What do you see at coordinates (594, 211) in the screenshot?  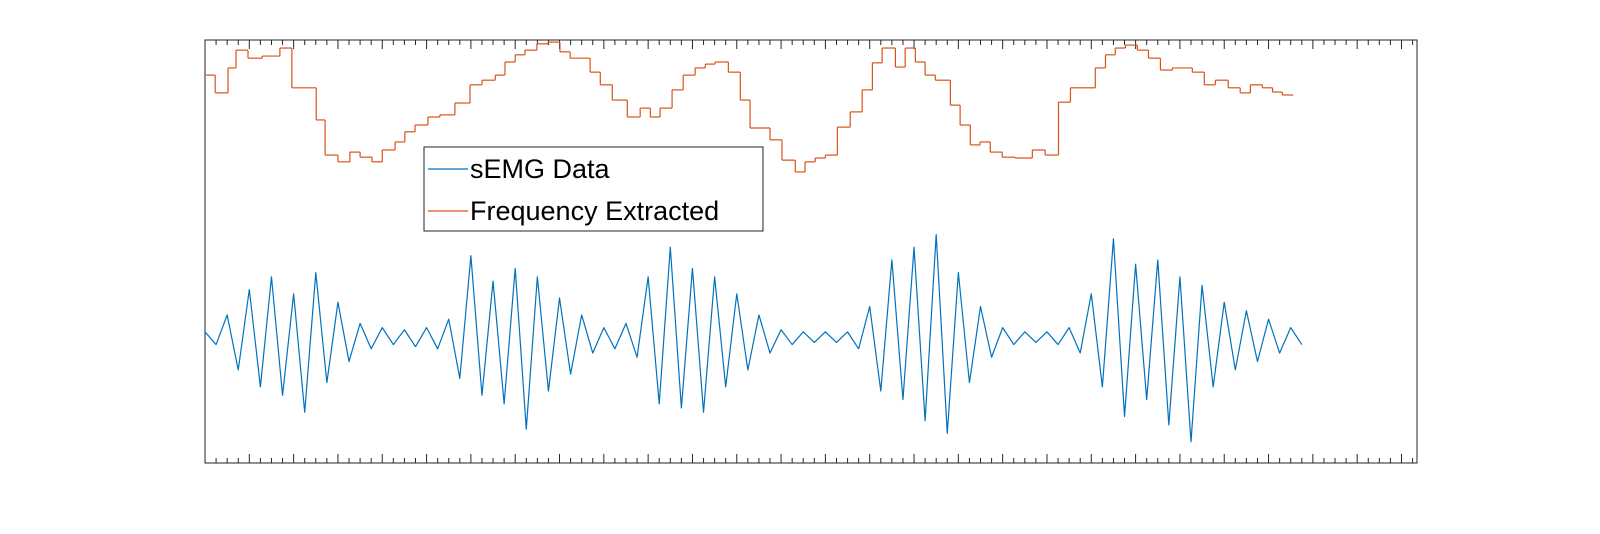 I see `legend-label: Frequency Extracted` at bounding box center [594, 211].